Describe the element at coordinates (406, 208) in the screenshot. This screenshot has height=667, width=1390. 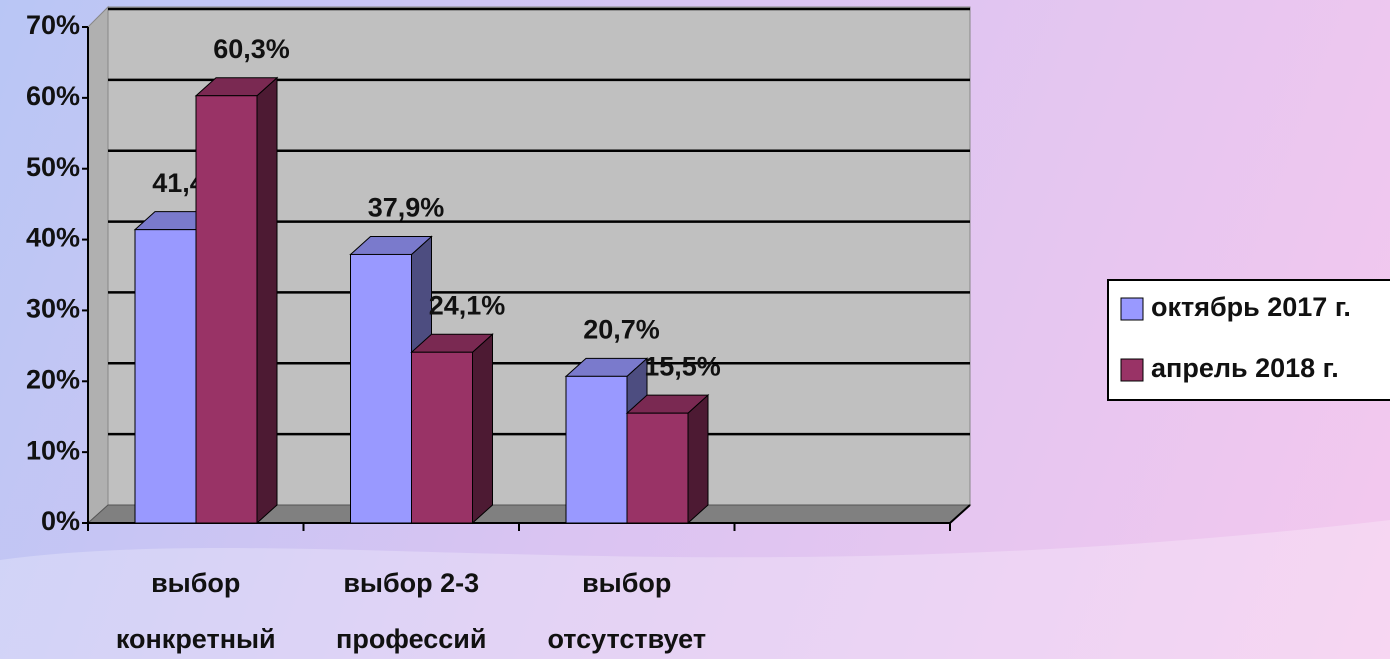
I see `data-label: 37,9%` at that location.